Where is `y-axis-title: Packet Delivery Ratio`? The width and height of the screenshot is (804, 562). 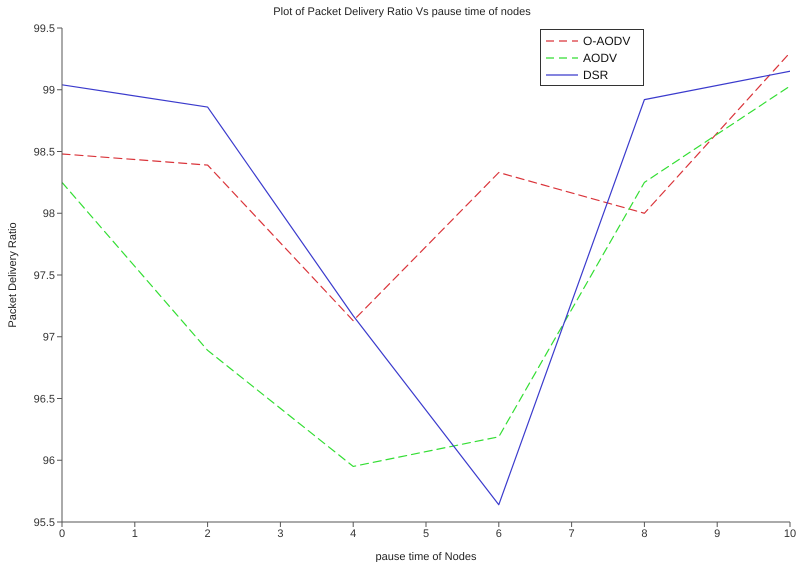
y-axis-title: Packet Delivery Ratio is located at coordinates (12, 275).